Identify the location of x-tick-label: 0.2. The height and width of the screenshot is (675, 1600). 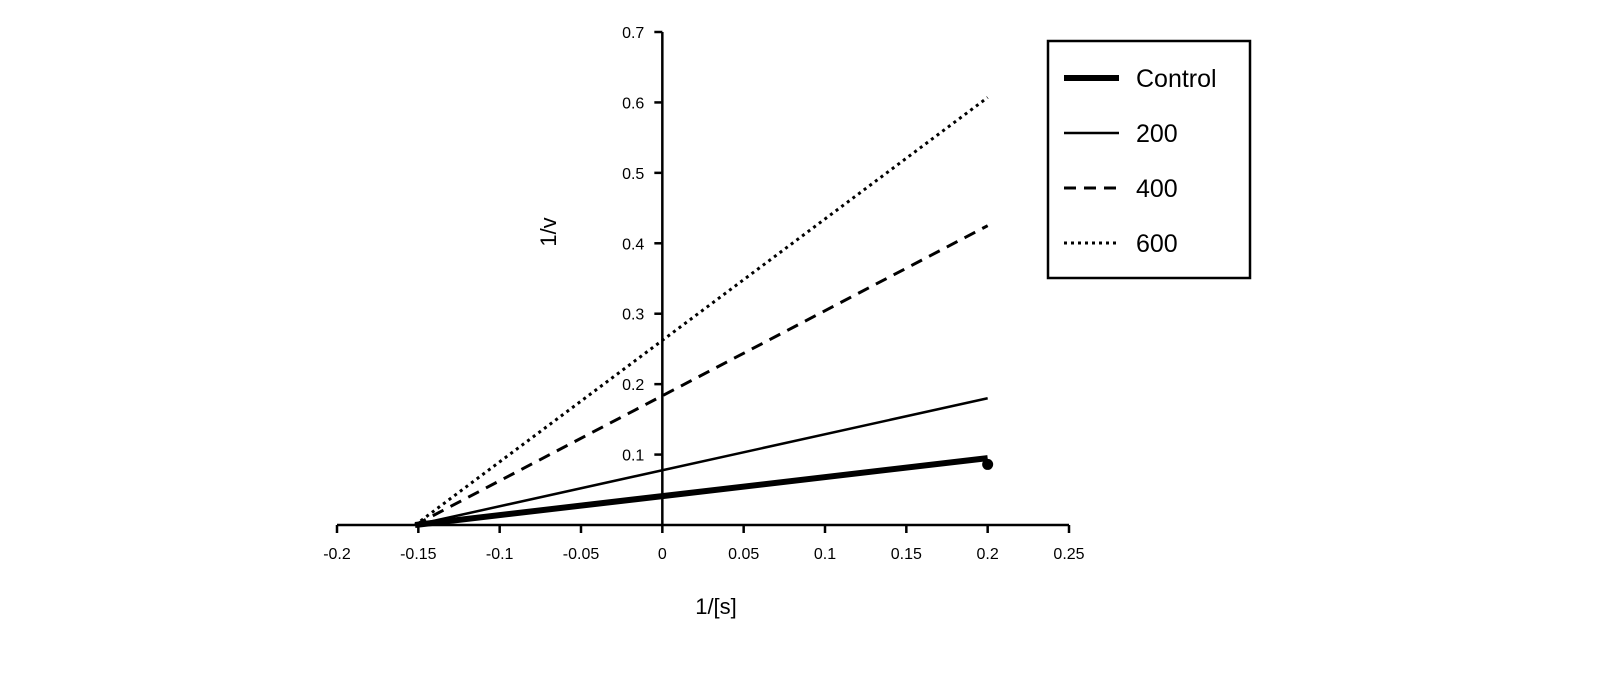
(988, 554).